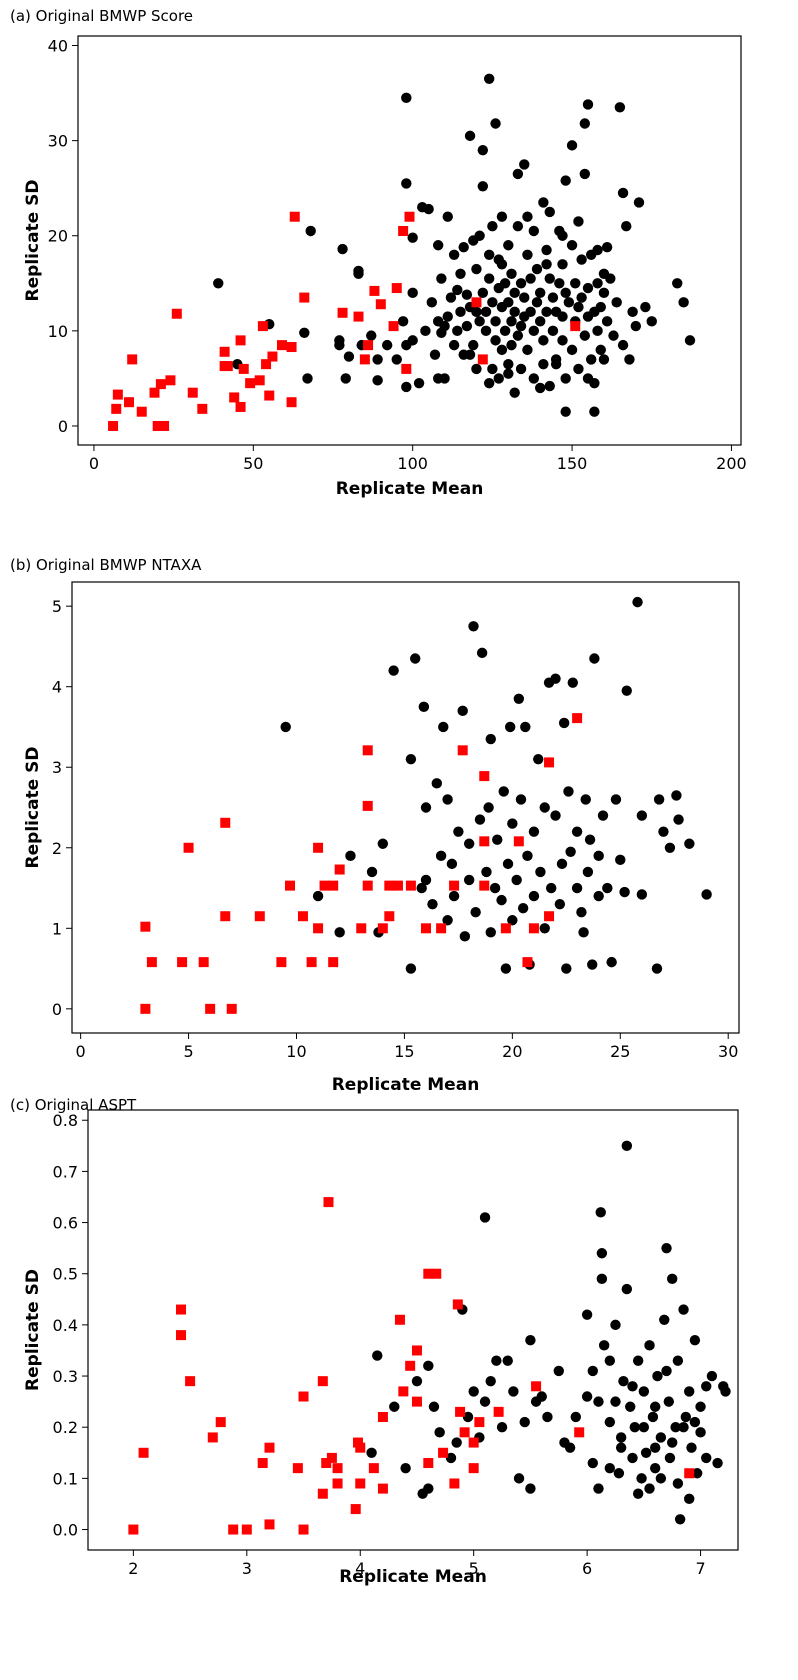 Image resolution: width=798 pixels, height=1680 pixels. What do you see at coordinates (587, 1568) in the screenshot?
I see `x-tick-label: 6` at bounding box center [587, 1568].